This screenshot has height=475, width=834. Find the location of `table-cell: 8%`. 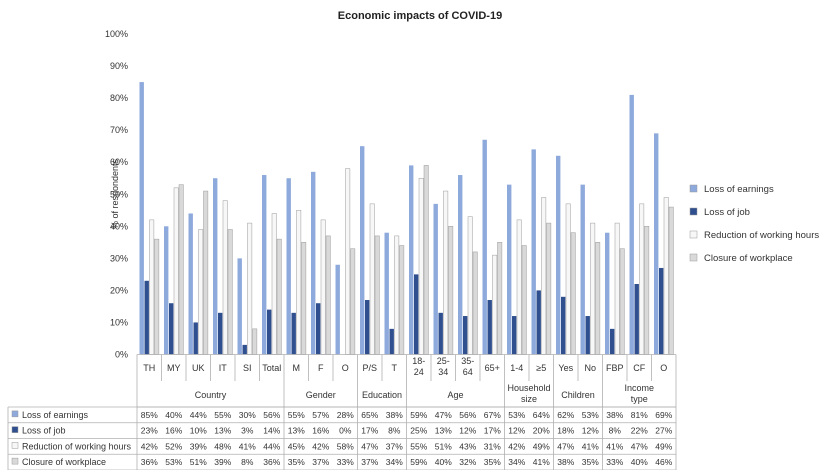

table-cell: 8% is located at coordinates (394, 431).